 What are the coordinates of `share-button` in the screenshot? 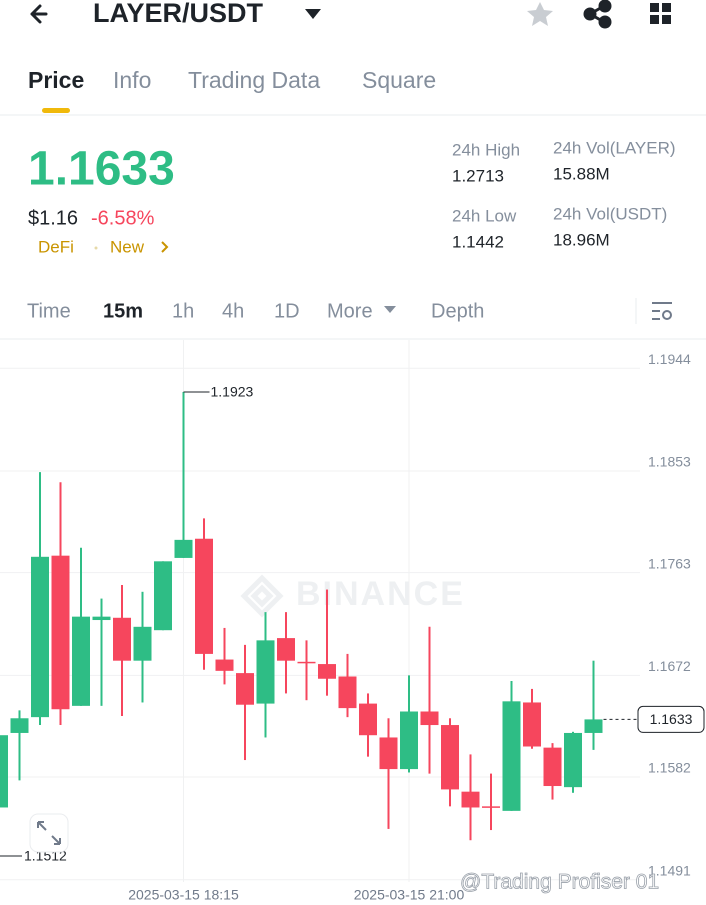 It's located at (597, 14).